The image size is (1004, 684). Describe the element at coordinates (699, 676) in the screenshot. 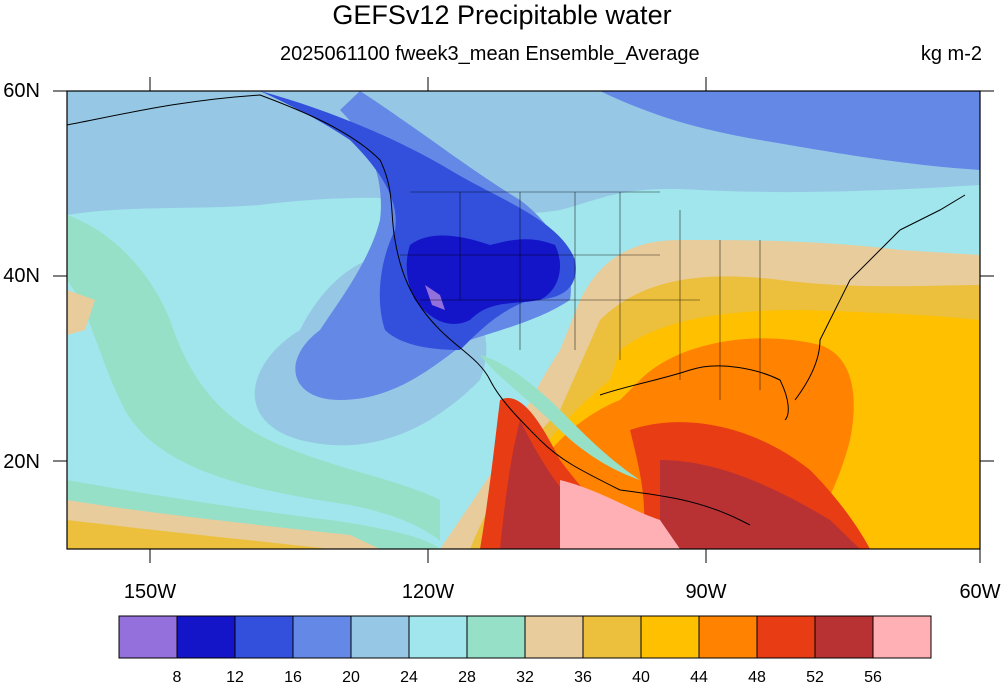

I see `colorbar-label-44: 44` at that location.